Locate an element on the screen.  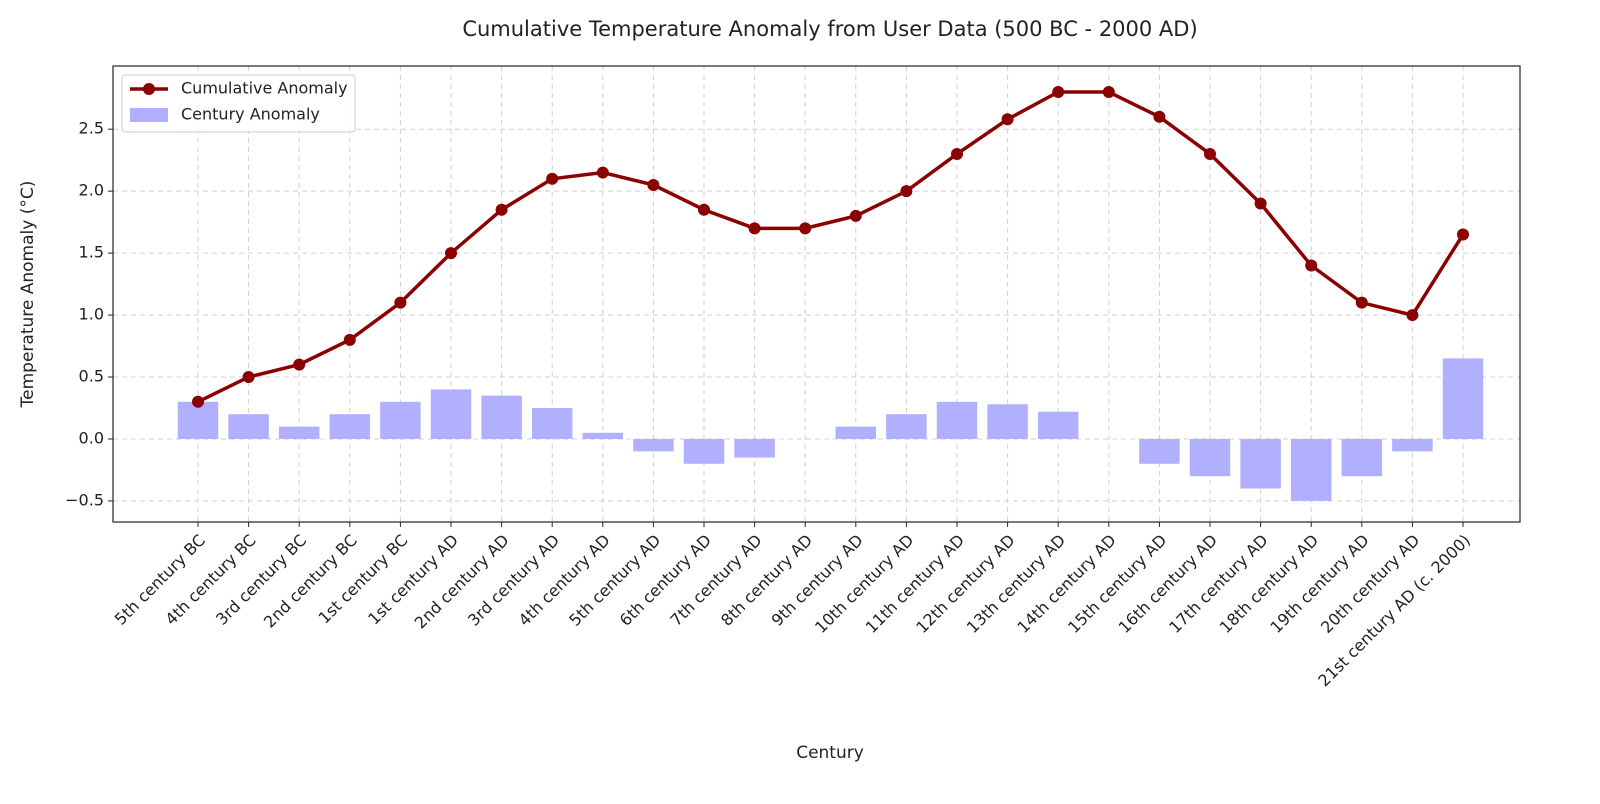
x-tick-label: 5th century AD is located at coordinates (614, 580).